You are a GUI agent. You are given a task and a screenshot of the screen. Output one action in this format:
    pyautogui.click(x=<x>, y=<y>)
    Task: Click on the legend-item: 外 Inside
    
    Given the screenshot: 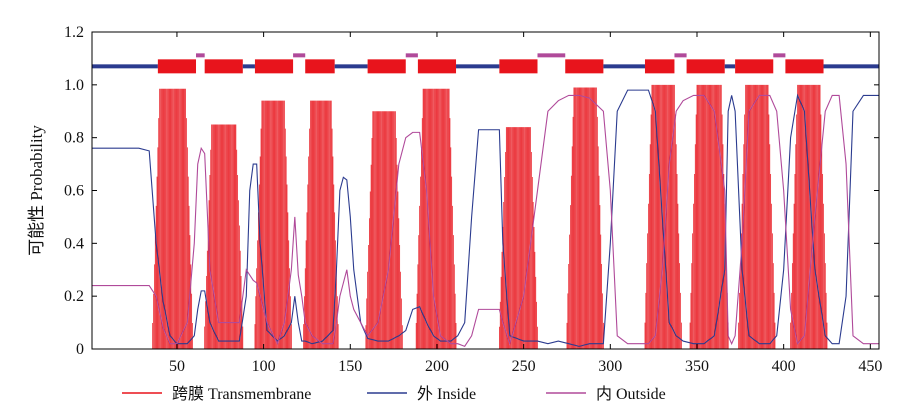 What is the action you would take?
    pyautogui.click(x=421, y=394)
    